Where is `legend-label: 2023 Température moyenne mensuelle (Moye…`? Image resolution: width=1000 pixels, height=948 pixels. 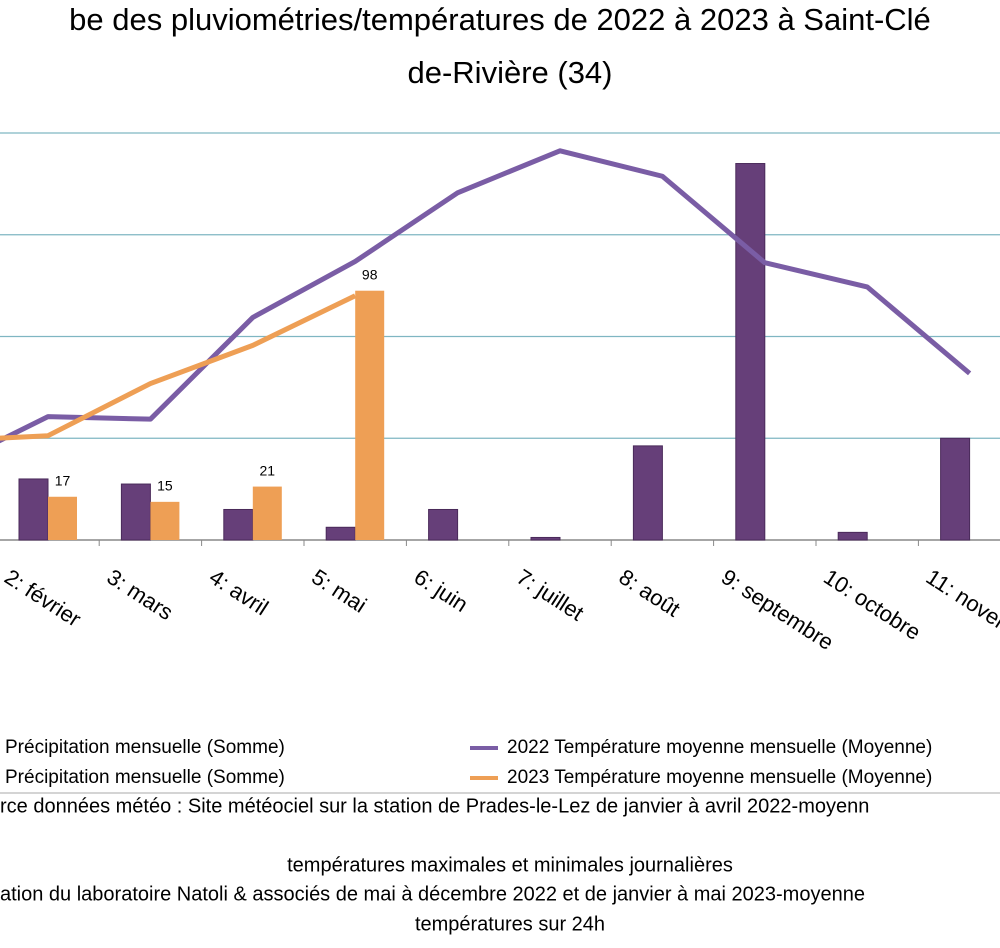
legend-label: 2023 Température moyenne mensuelle (Moye… is located at coordinates (719, 777).